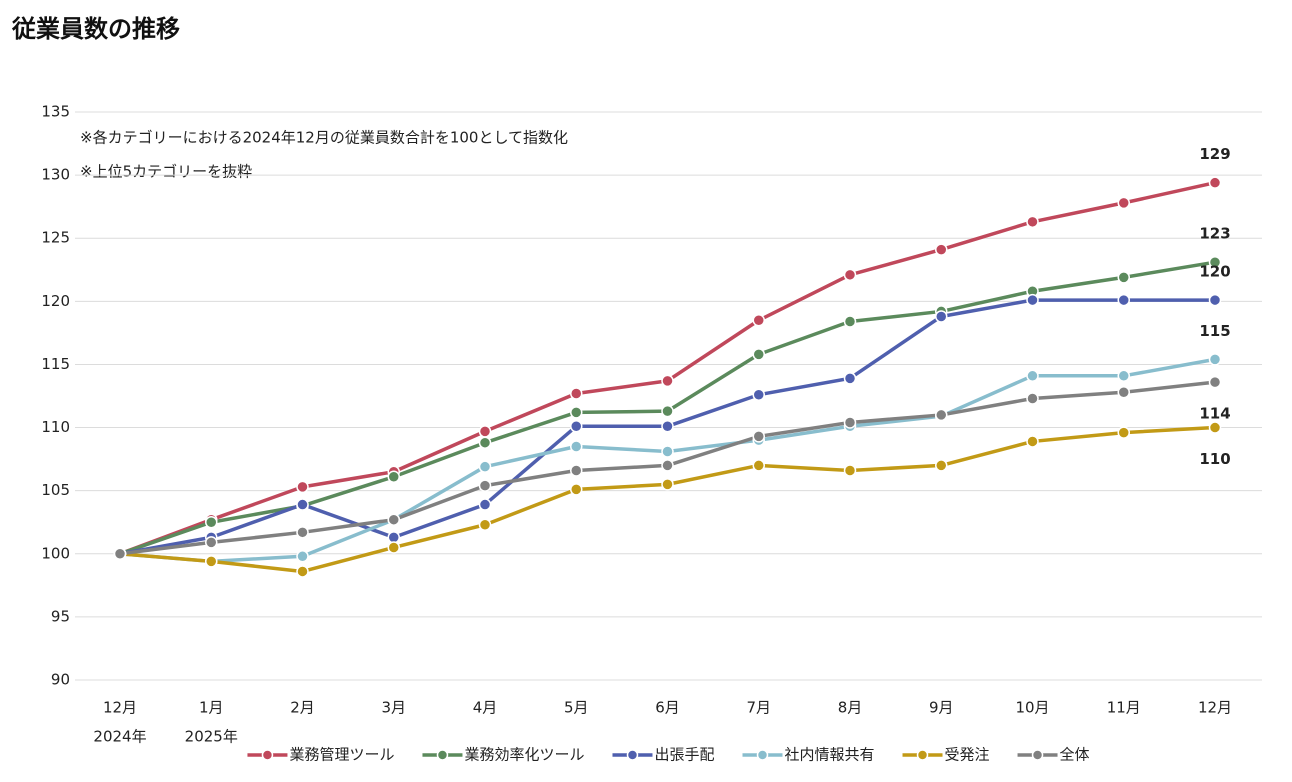 The height and width of the screenshot is (782, 1292). Describe the element at coordinates (967, 755) in the screenshot. I see `legend-label: 受発注` at that location.